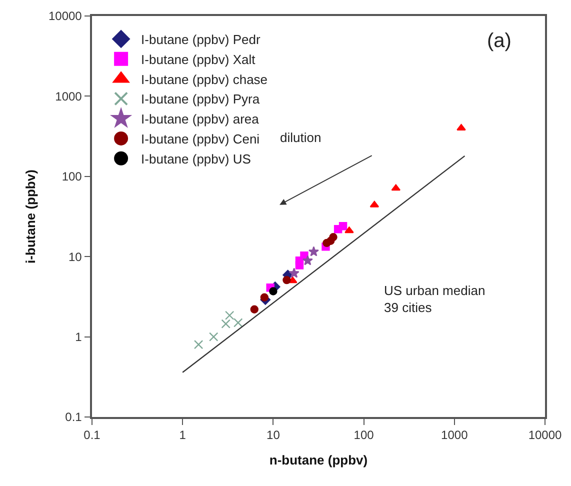 The height and width of the screenshot is (486, 571). I want to click on legend-label: I-butane (ppbv) Pedr, so click(201, 40).